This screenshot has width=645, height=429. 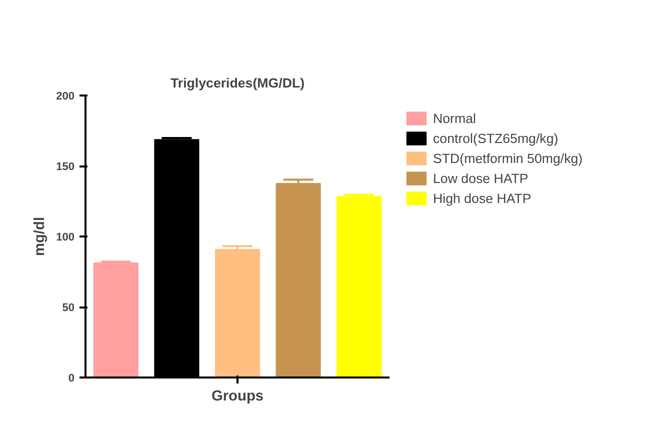 What do you see at coordinates (482, 198) in the screenshot?
I see `legend-label: High dose HATP` at bounding box center [482, 198].